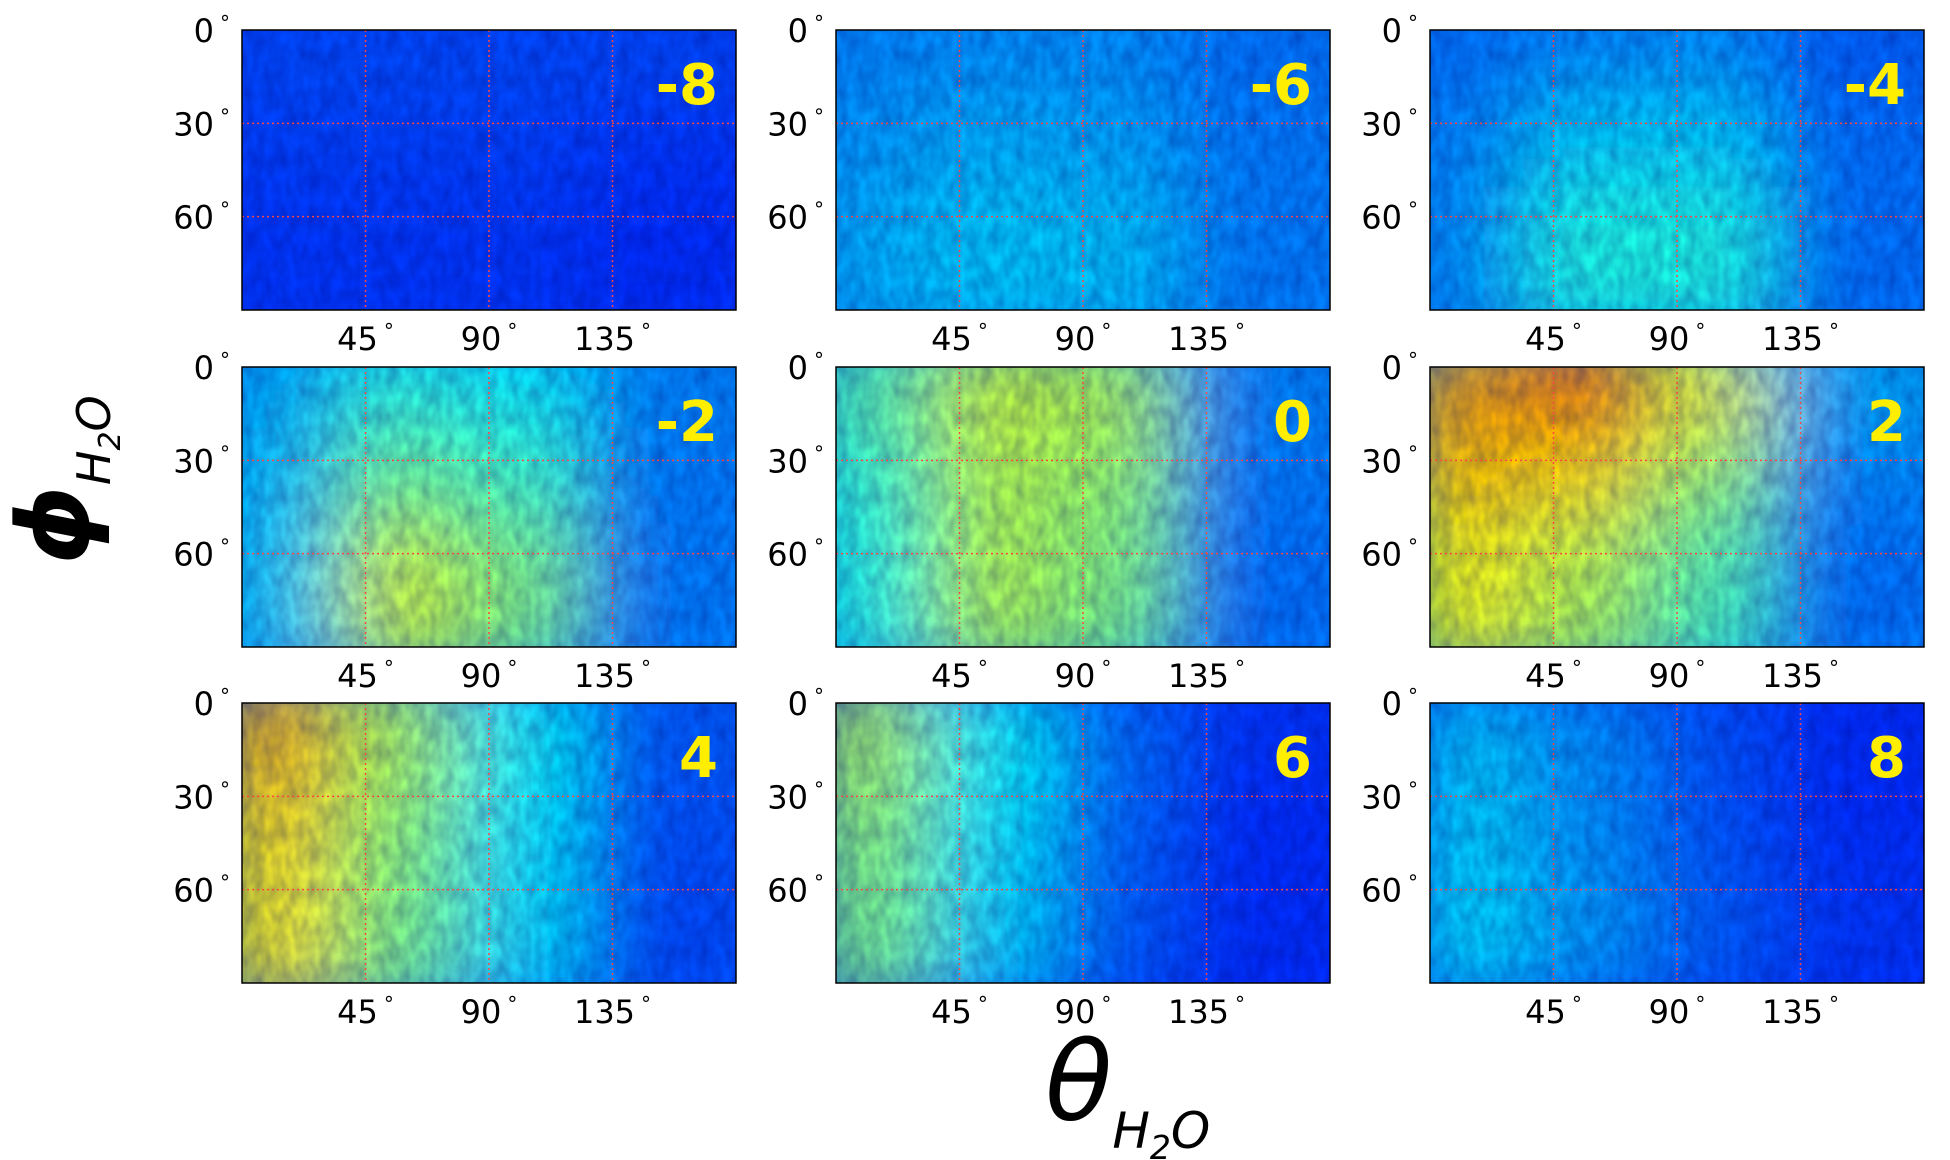  Describe the element at coordinates (698, 758) in the screenshot. I see `panel-label: 4` at that location.